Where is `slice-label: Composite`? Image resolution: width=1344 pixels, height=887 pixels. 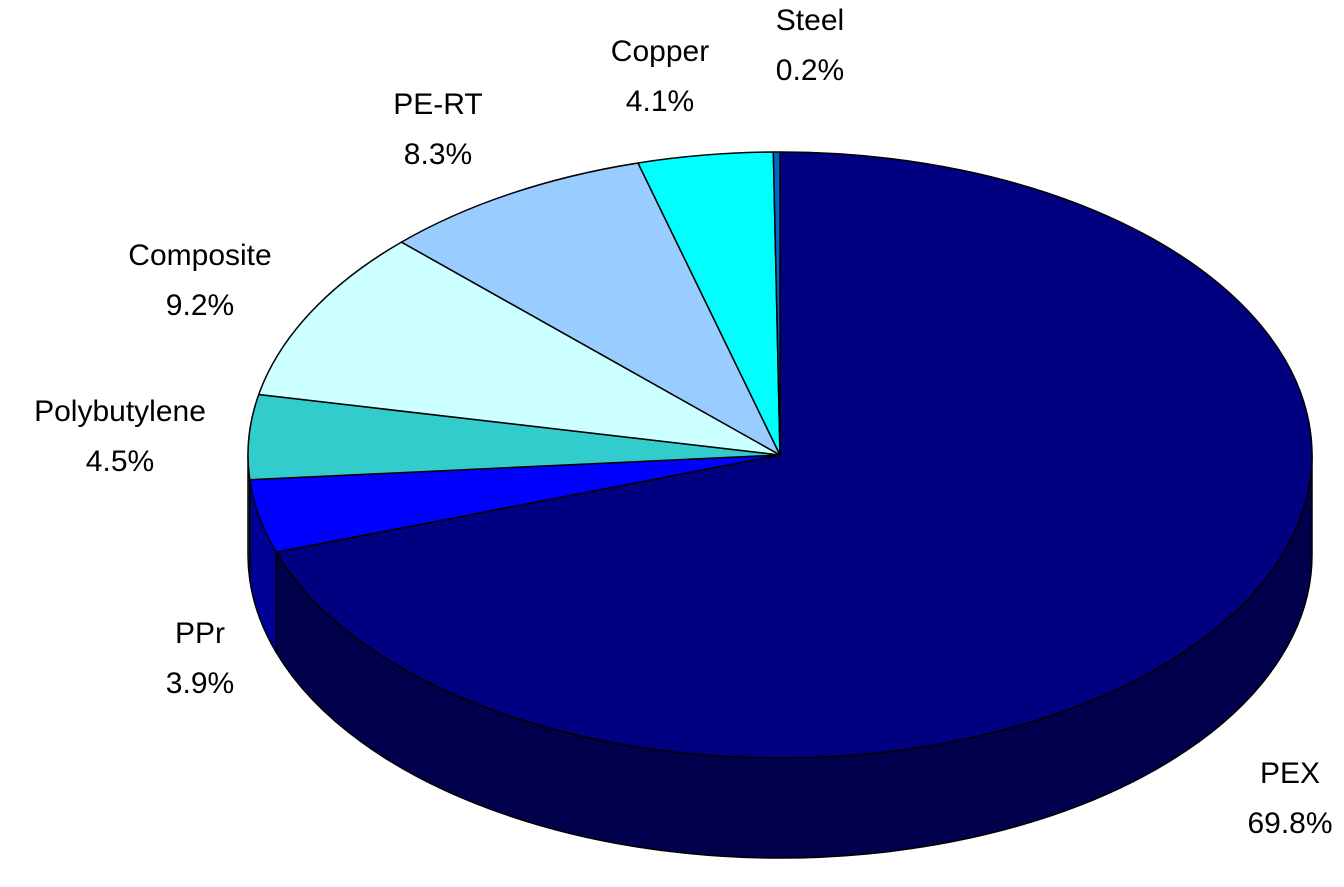
slice-label: Composite is located at coordinates (199, 255).